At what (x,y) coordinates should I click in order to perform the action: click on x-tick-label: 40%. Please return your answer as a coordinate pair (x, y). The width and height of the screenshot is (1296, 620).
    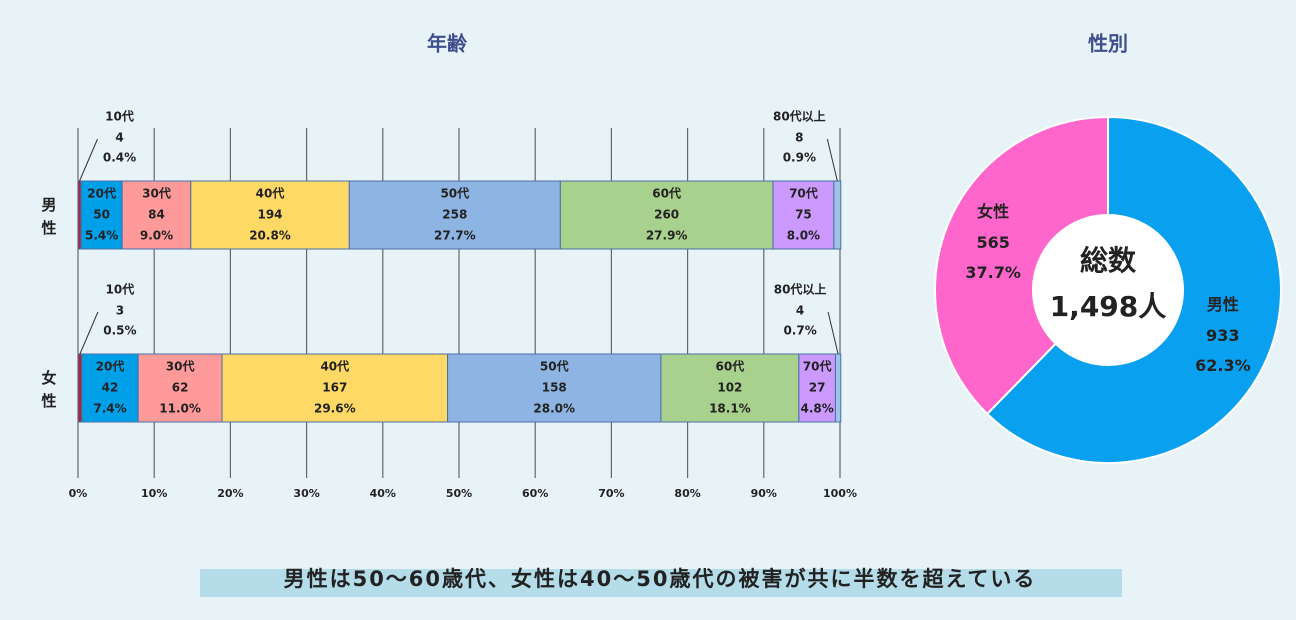
    Looking at the image, I should click on (383, 493).